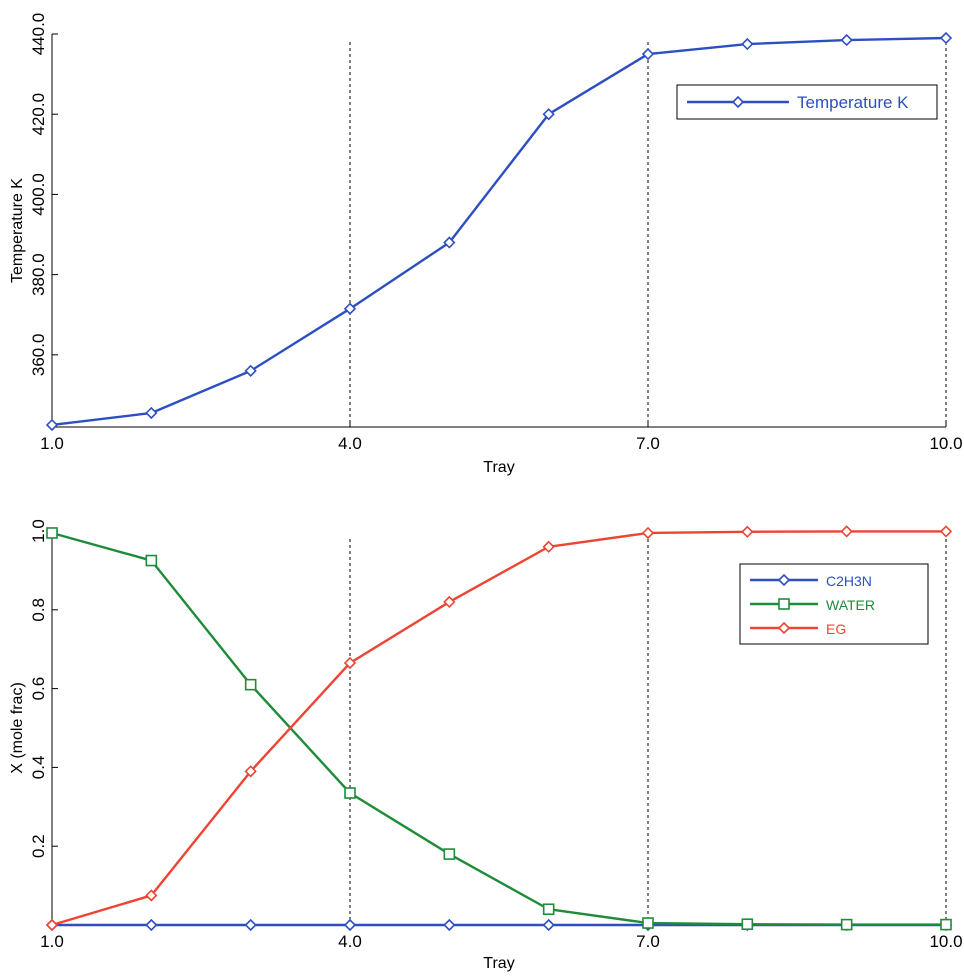 The height and width of the screenshot is (977, 964). What do you see at coordinates (836, 629) in the screenshot?
I see `legend-label-eg: EG` at bounding box center [836, 629].